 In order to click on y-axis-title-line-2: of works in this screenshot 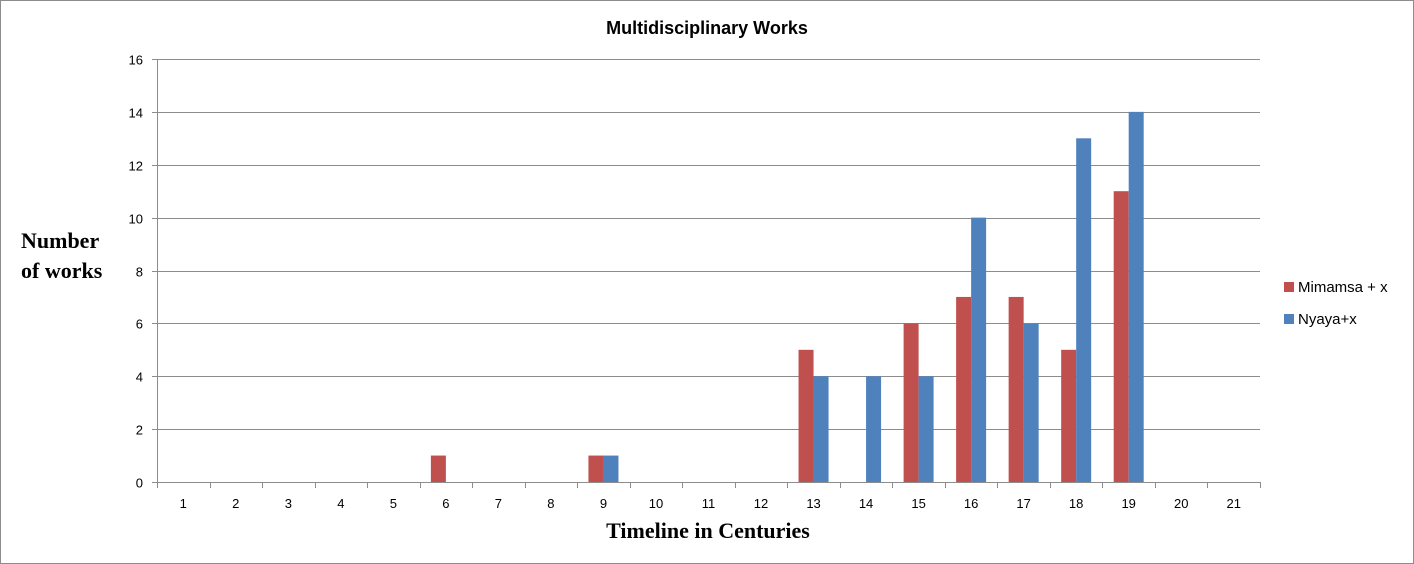, I will do `click(62, 270)`.